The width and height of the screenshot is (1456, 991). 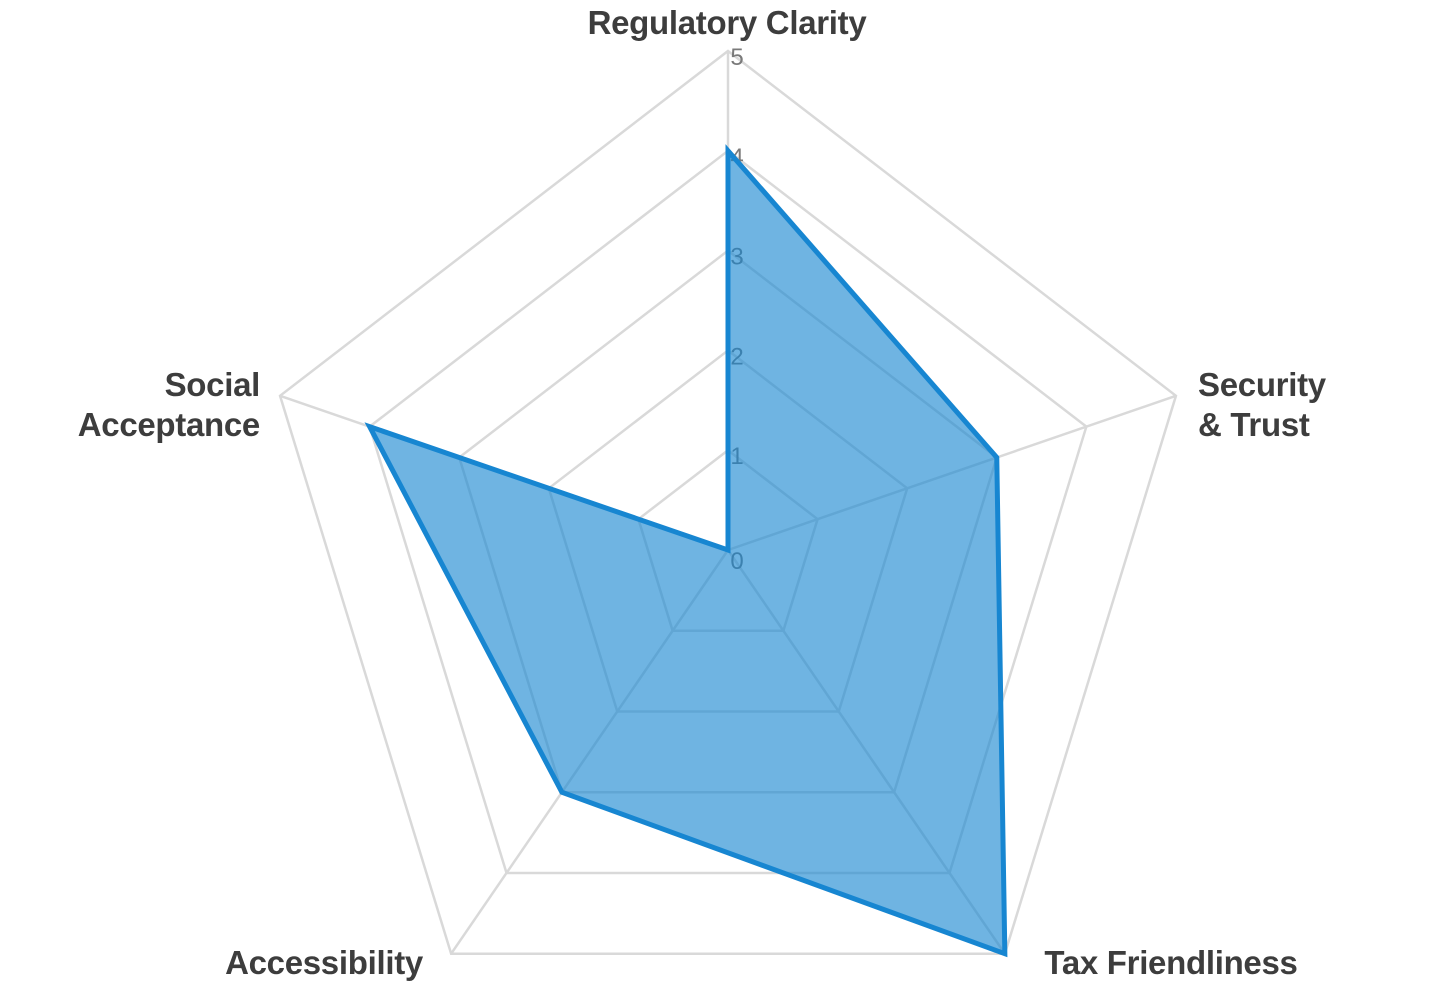 What do you see at coordinates (1171, 962) in the screenshot?
I see `axis-label-tax-friendliness: Tax Friendliness` at bounding box center [1171, 962].